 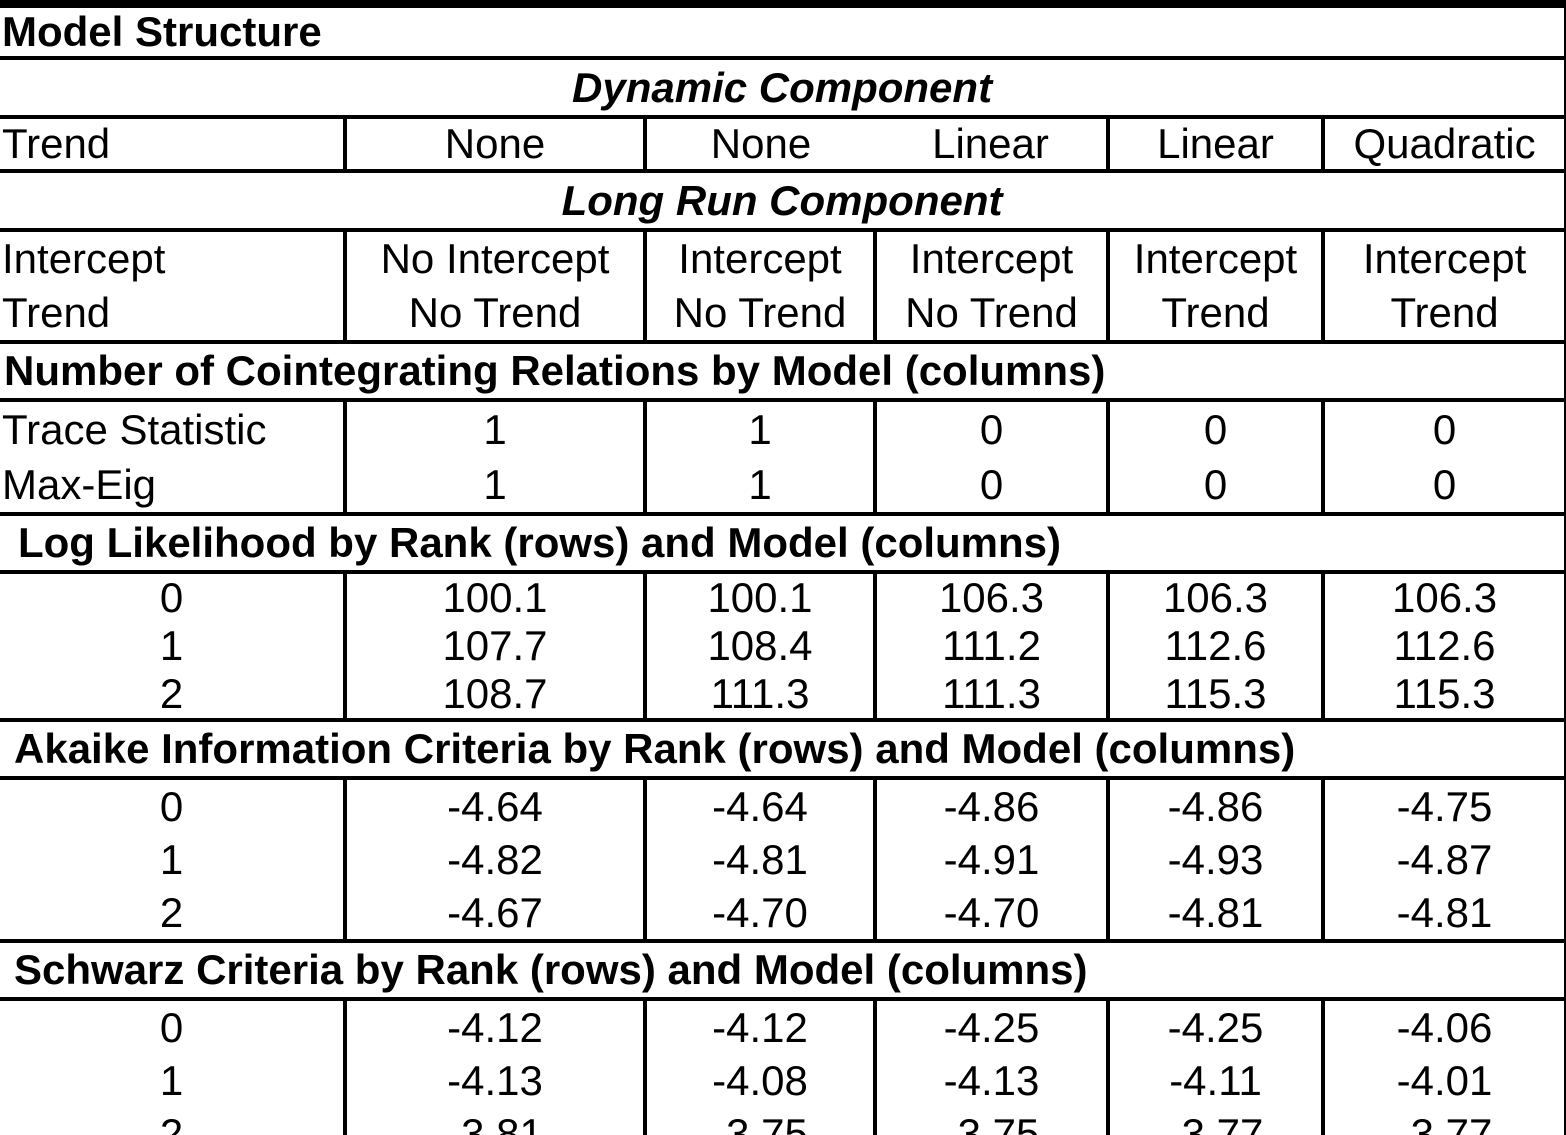 I want to click on spec-line2: Trend, so click(x=1215, y=312).